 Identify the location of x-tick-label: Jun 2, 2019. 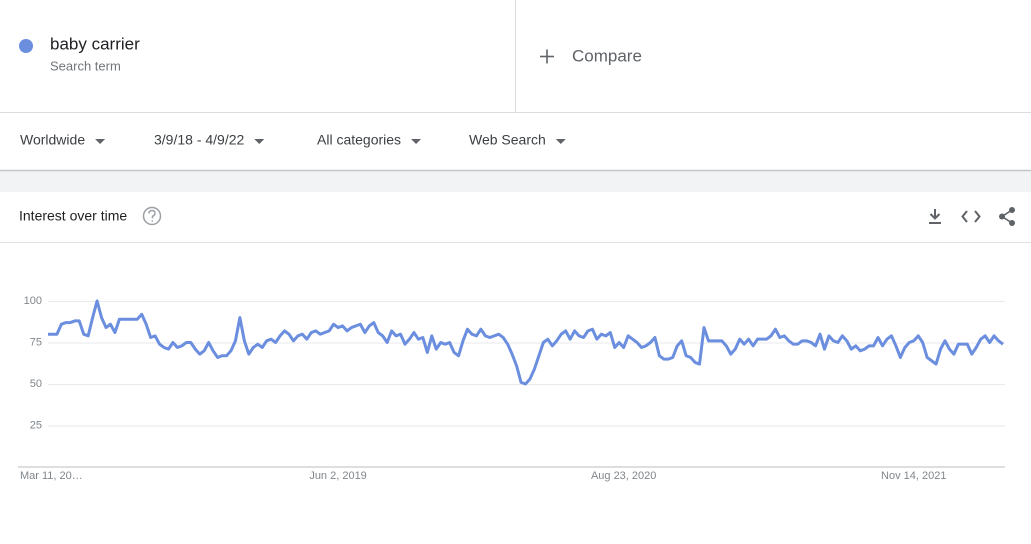
(338, 476).